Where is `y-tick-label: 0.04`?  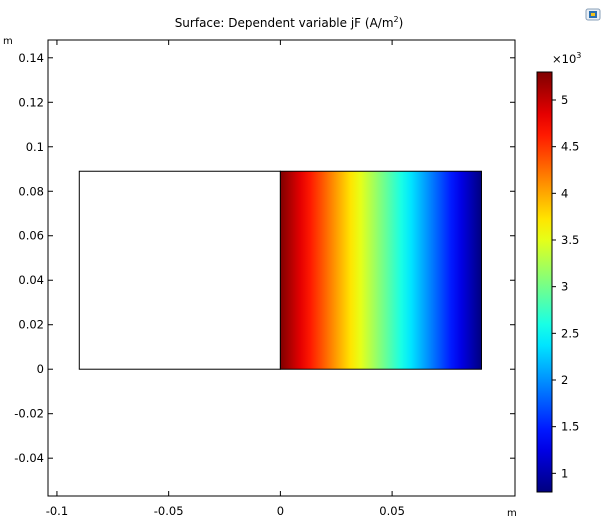 y-tick-label: 0.04 is located at coordinates (31, 280).